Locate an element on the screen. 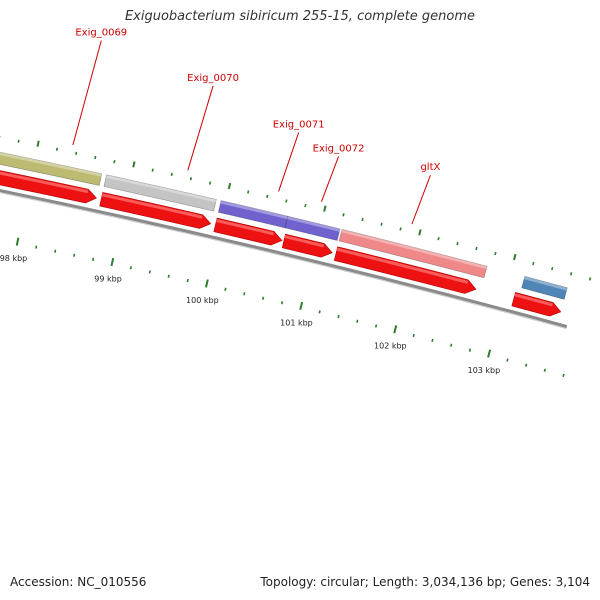  tick-label: 99 kbp is located at coordinates (108, 279).